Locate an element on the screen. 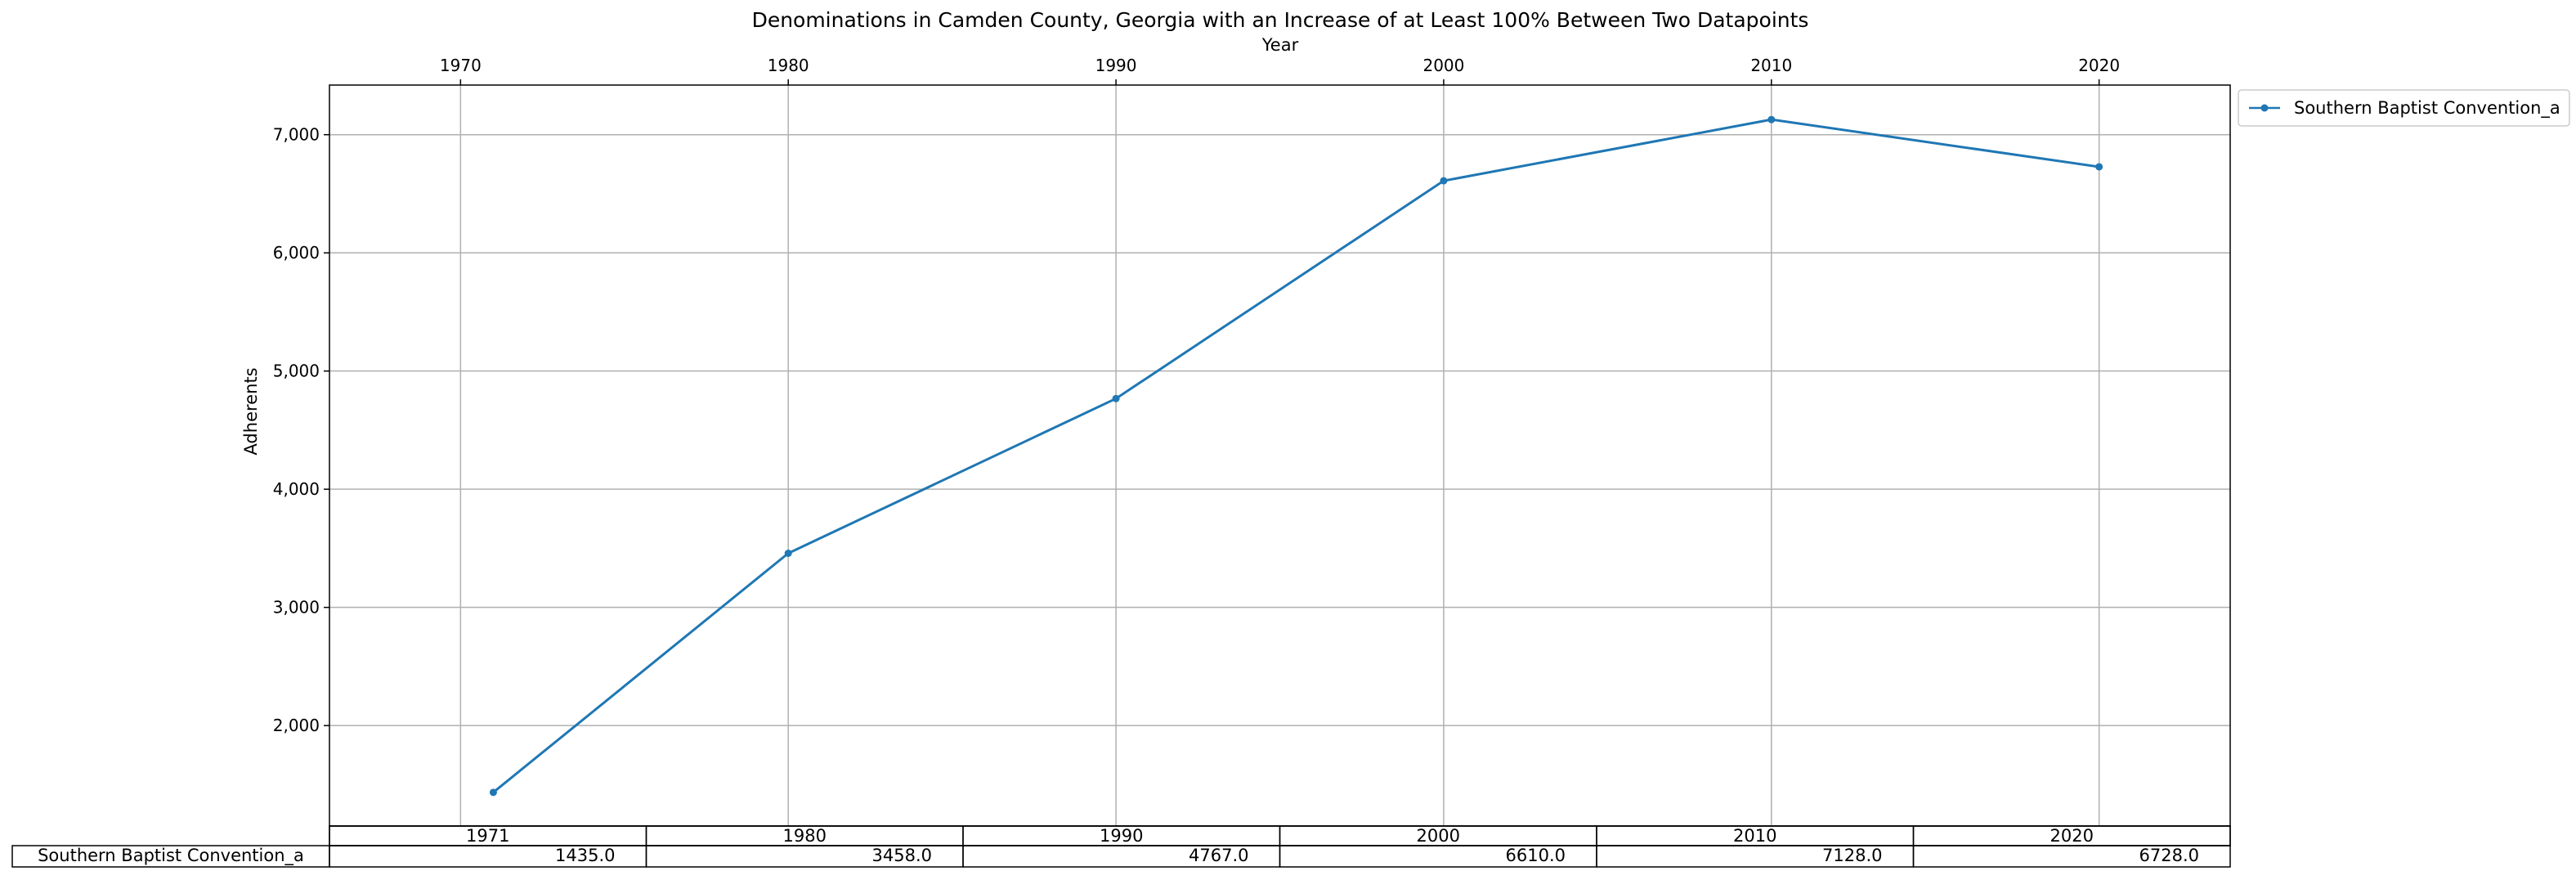 Image resolution: width=2576 pixels, height=880 pixels. y-tick-label: 7,000 is located at coordinates (296, 135).